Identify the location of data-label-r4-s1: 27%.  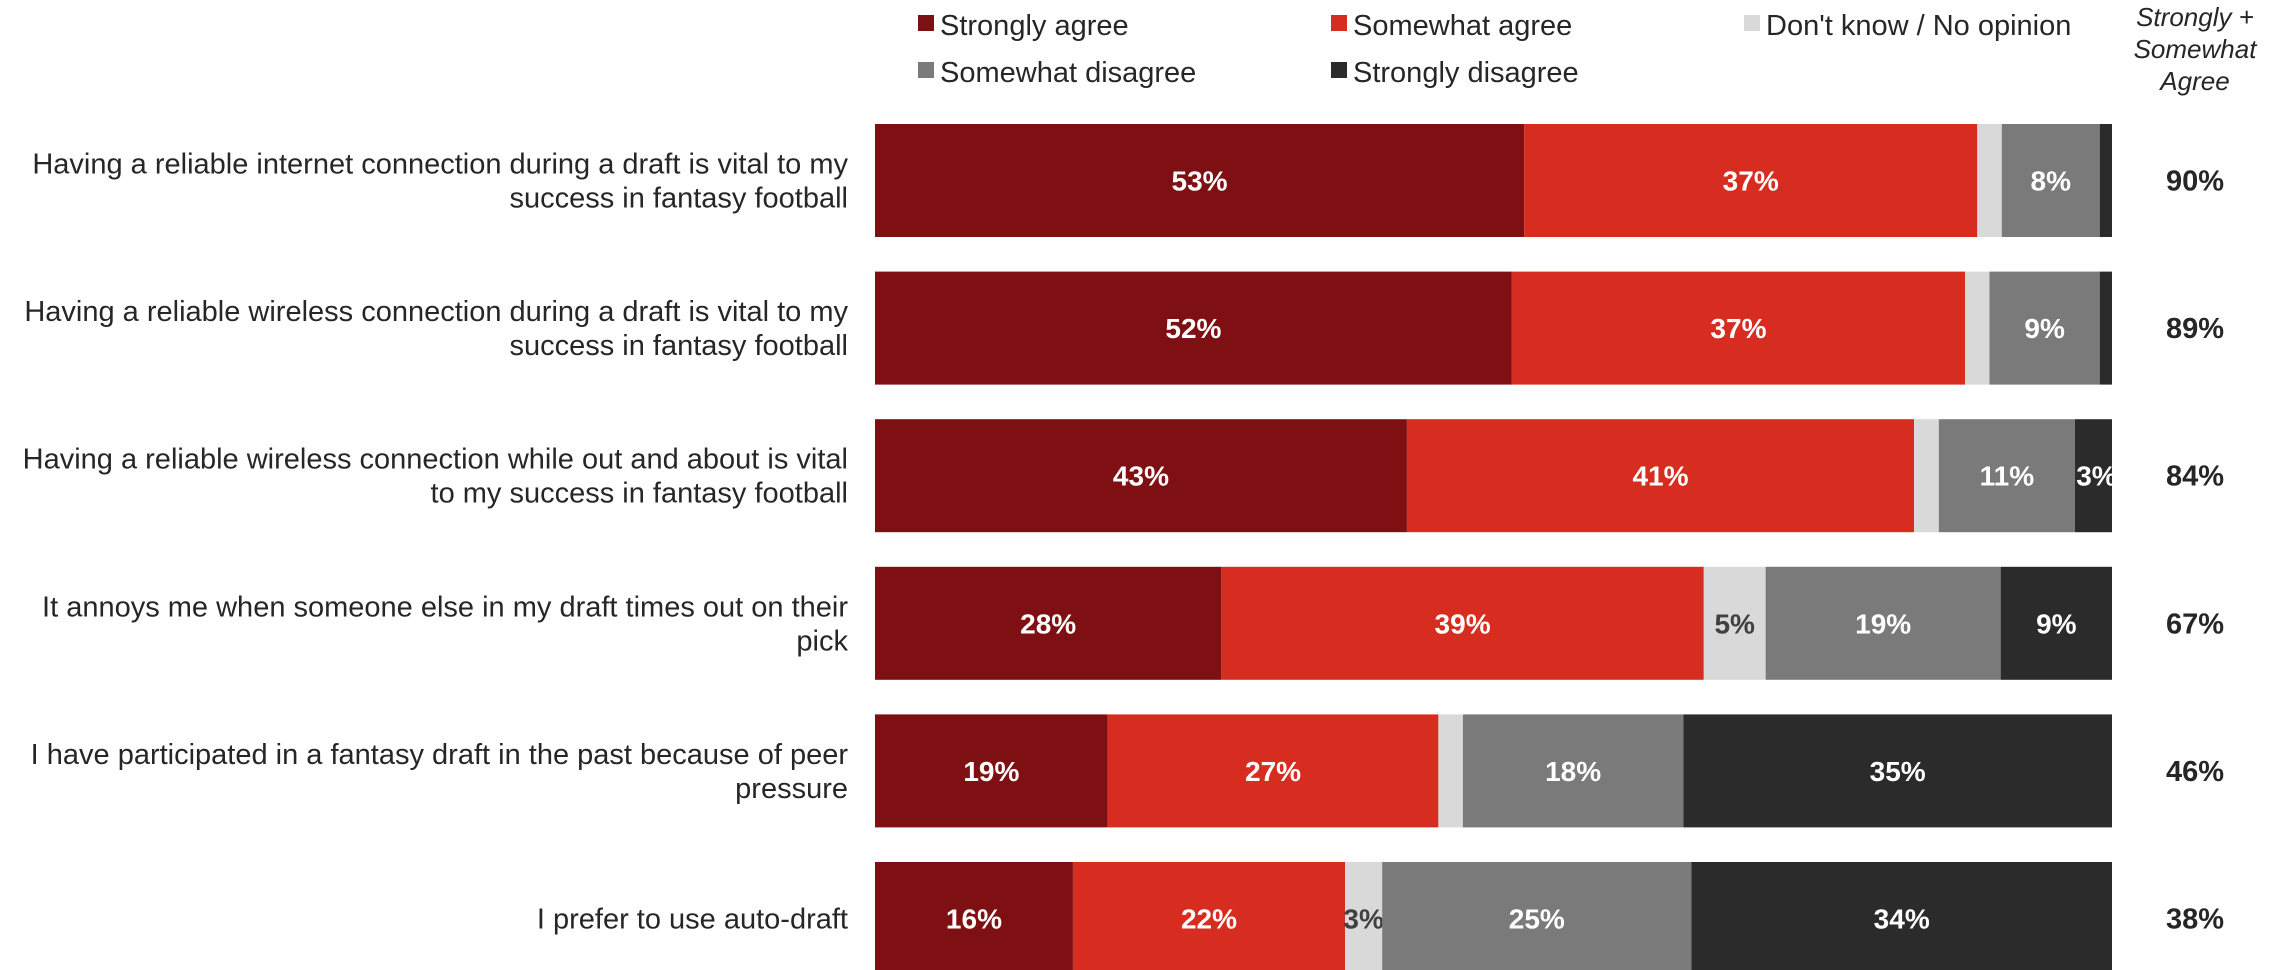
(1273, 771).